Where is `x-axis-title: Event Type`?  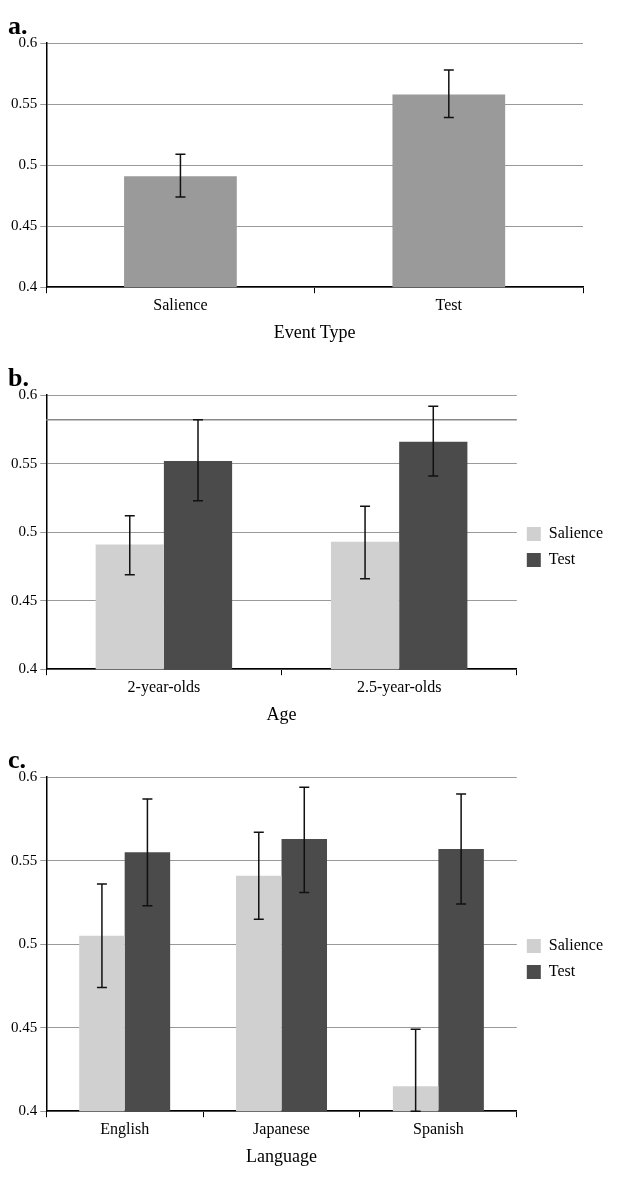 x-axis-title: Event Type is located at coordinates (314, 331).